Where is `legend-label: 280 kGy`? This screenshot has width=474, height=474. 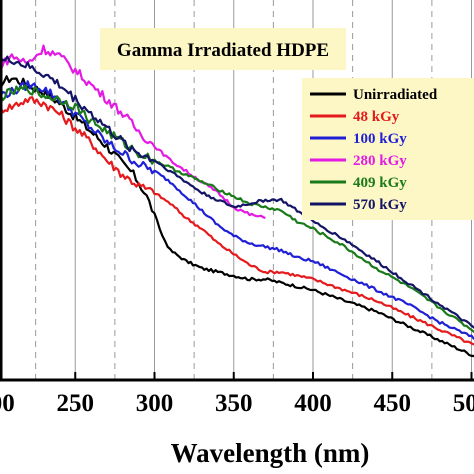
legend-label: 280 kGy is located at coordinates (380, 161).